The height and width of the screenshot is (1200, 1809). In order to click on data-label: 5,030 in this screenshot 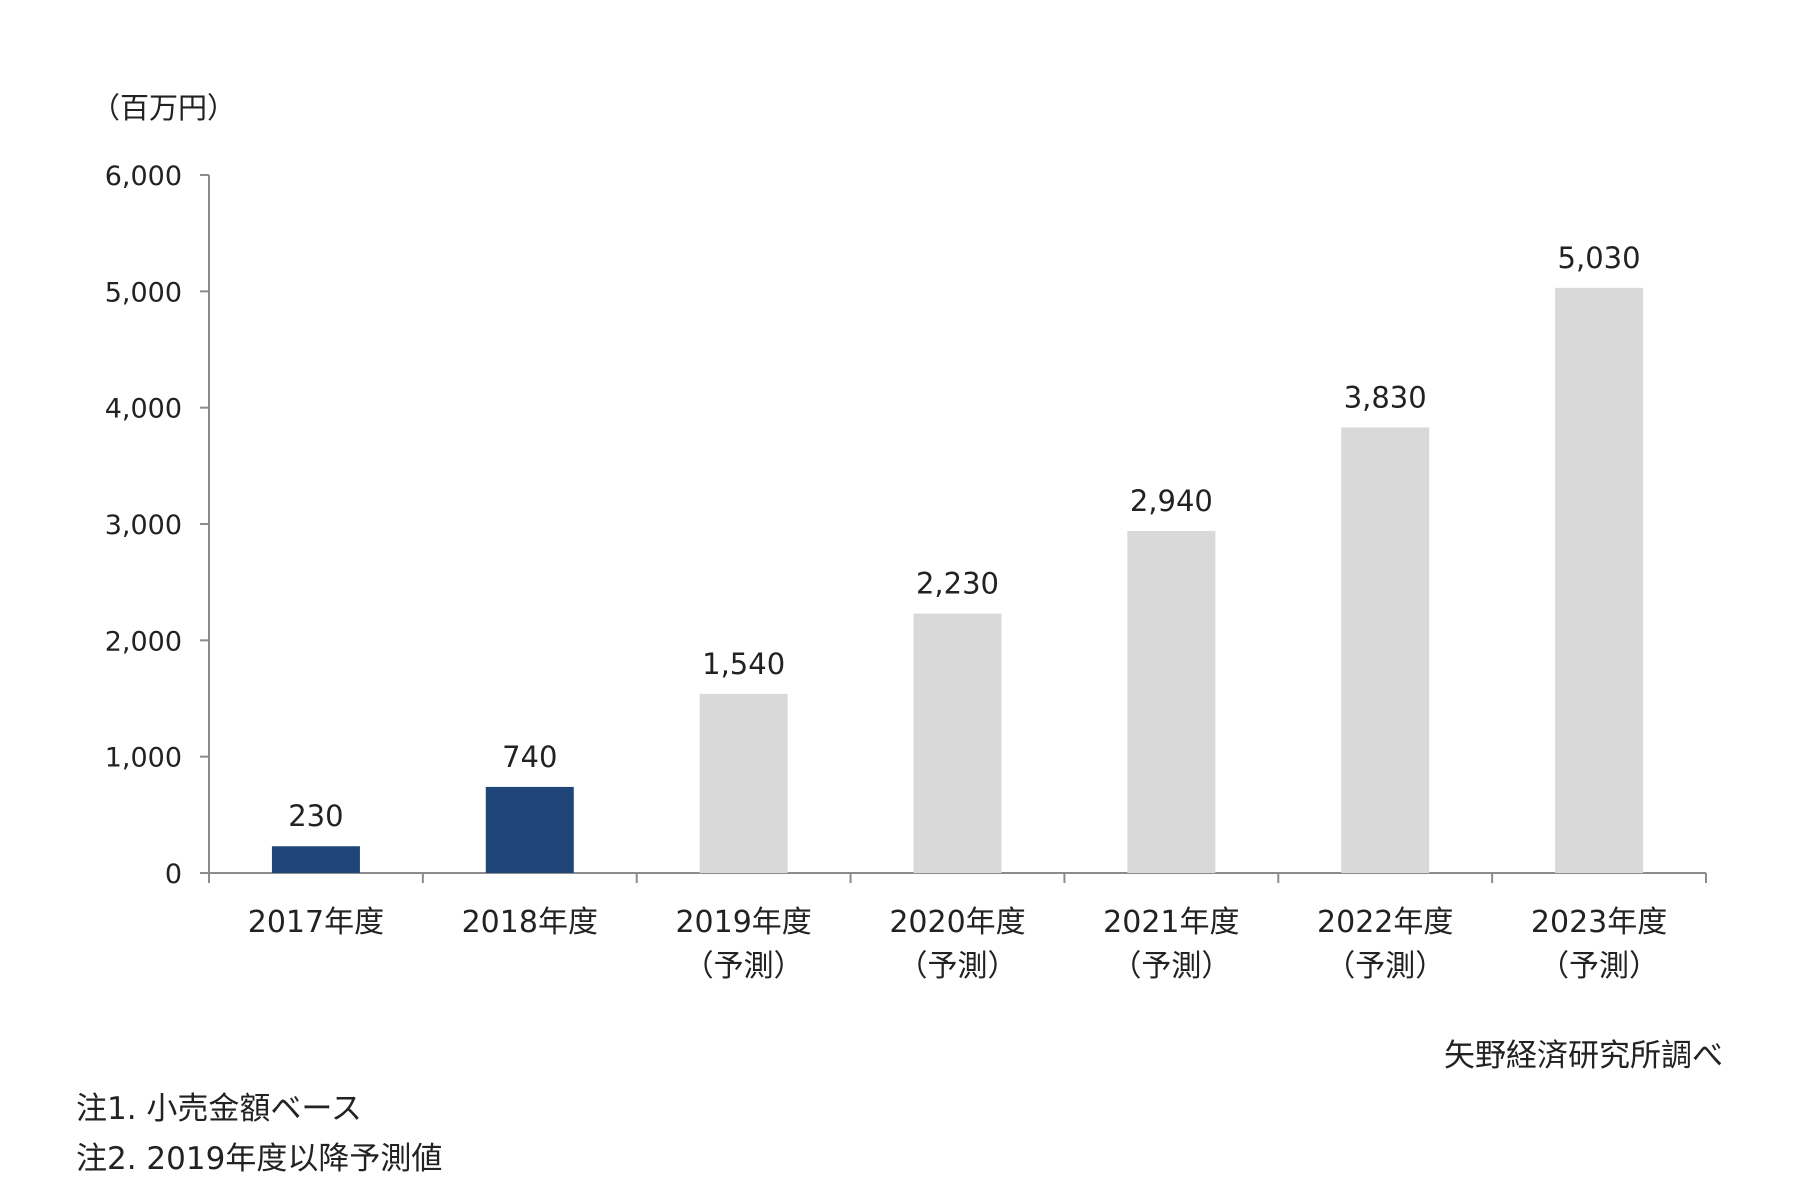, I will do `click(1599, 258)`.